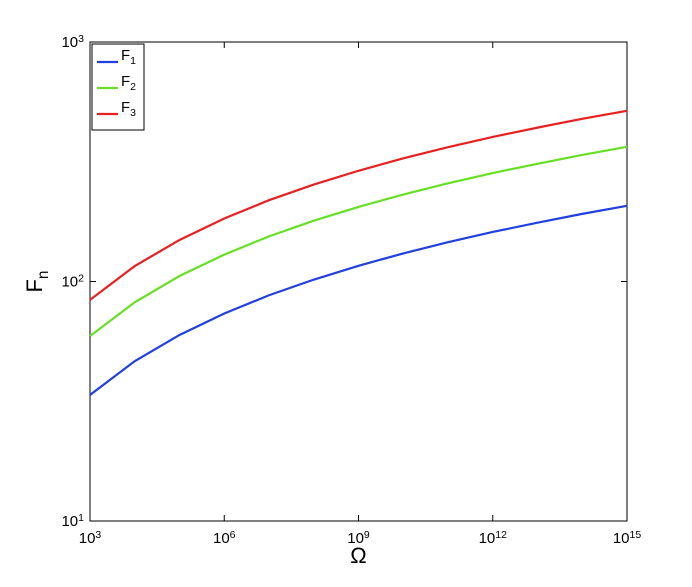 The image size is (692, 587). I want to click on x-tick-label: 10³, so click(90, 538).